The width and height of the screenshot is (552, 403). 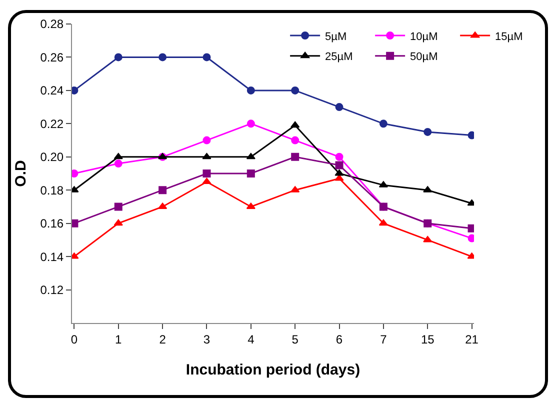 What do you see at coordinates (52, 289) in the screenshot?
I see `y-tick-label: 0.12` at bounding box center [52, 289].